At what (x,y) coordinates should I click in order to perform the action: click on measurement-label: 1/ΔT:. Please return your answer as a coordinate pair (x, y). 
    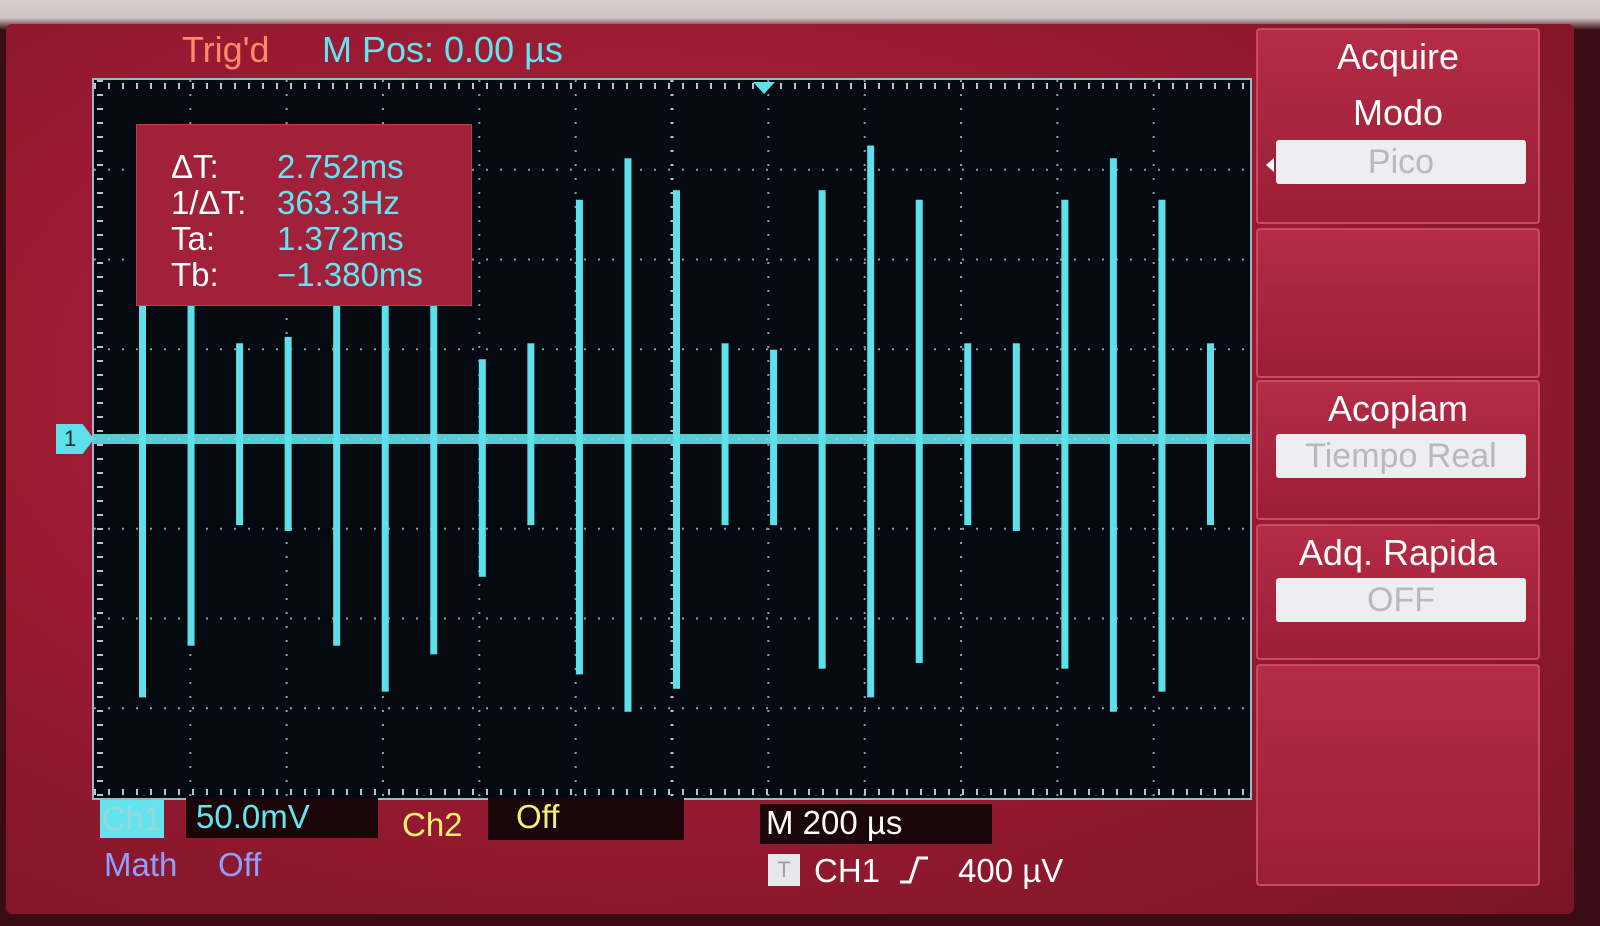
    Looking at the image, I should click on (209, 202).